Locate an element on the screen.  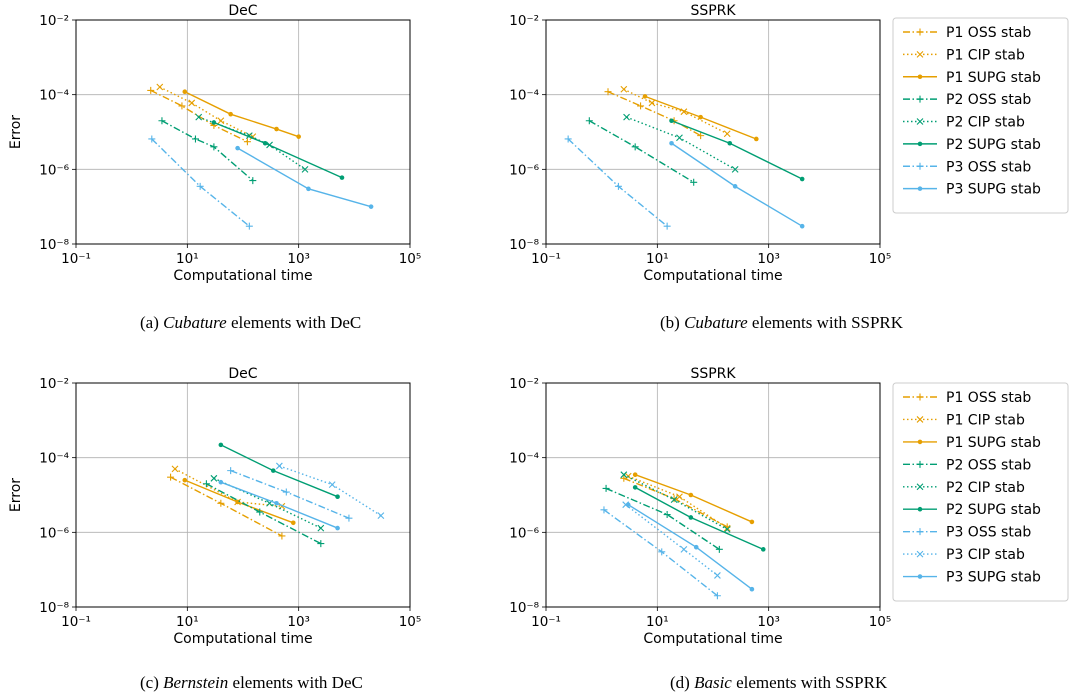
series-p2-supg-stab is located at coordinates (699, 518).